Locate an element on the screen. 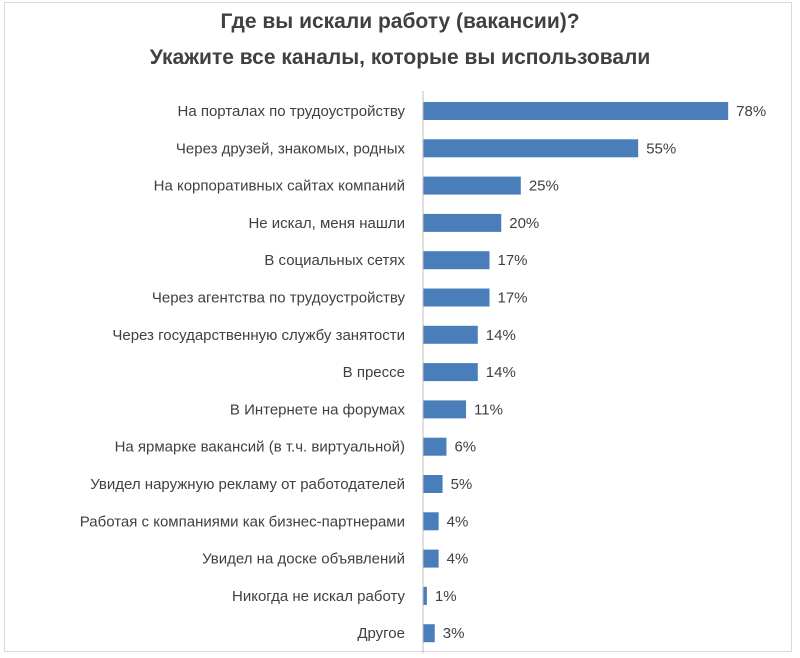 This screenshot has width=800, height=658. value-label: 1% is located at coordinates (446, 596).